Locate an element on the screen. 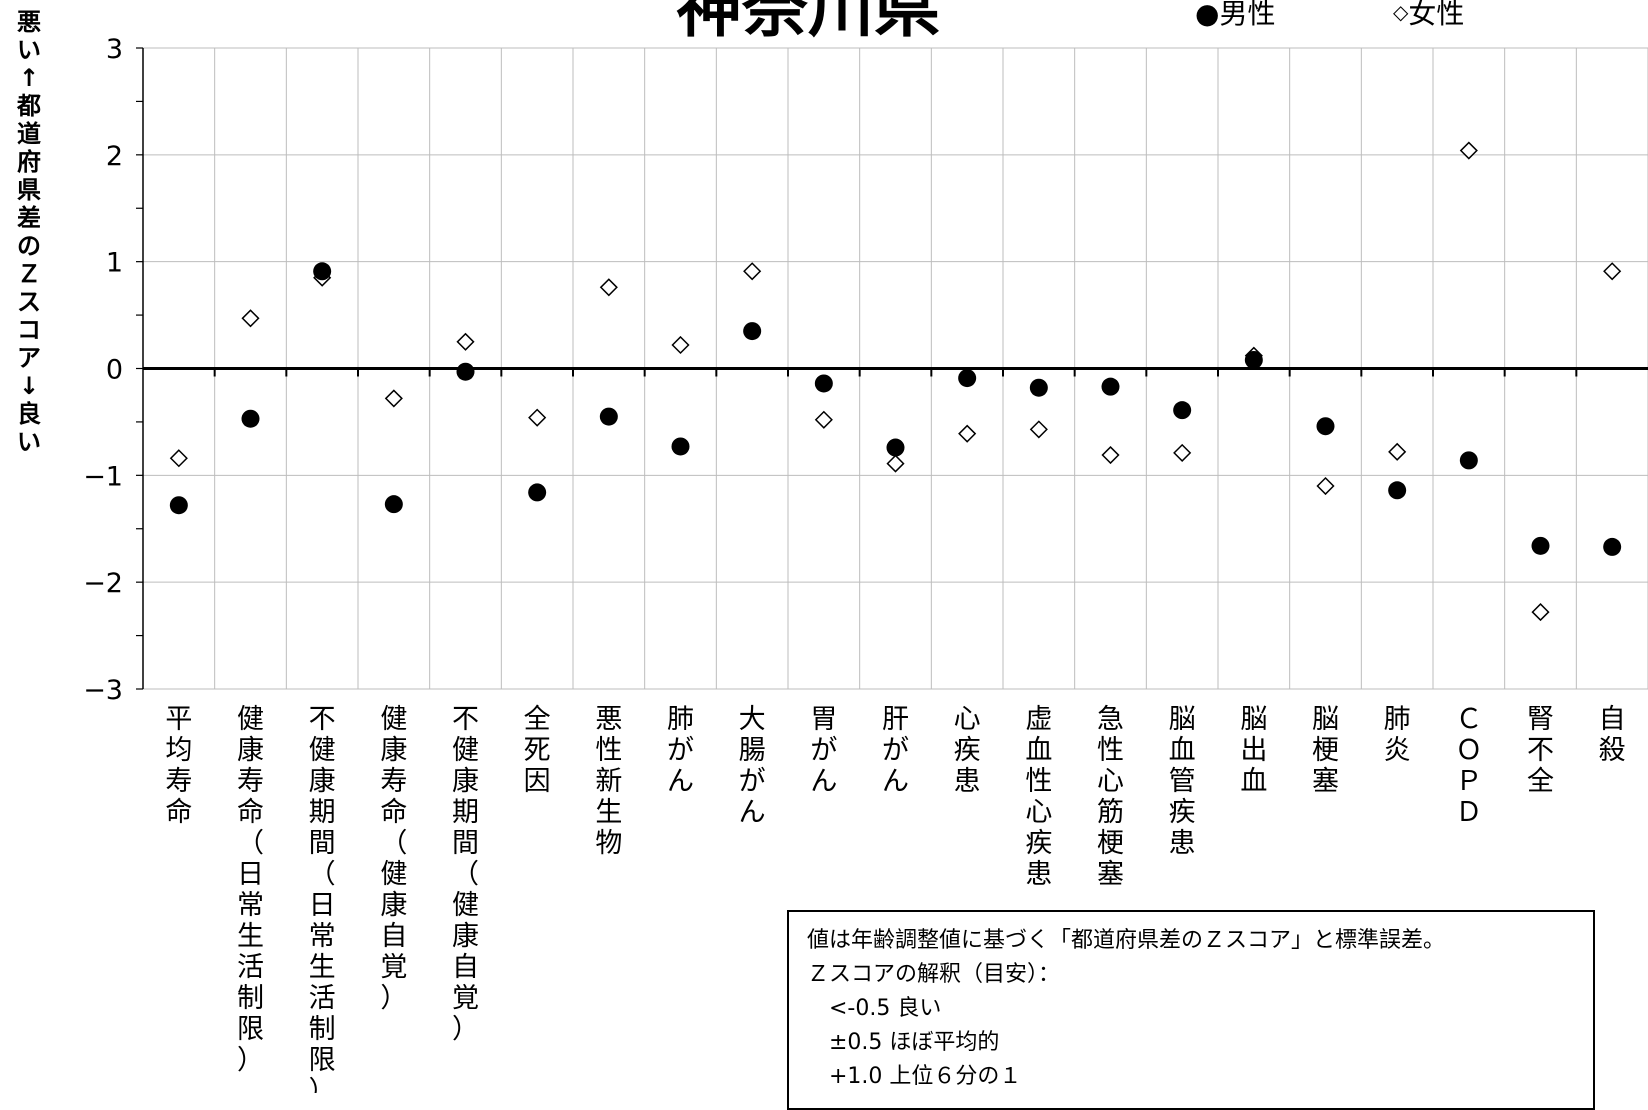 The image size is (1648, 1110). annotation-line: 値は年齢調整値に基づく「都道府県差のＺスコア」と標準誤差。 is located at coordinates (1126, 940).